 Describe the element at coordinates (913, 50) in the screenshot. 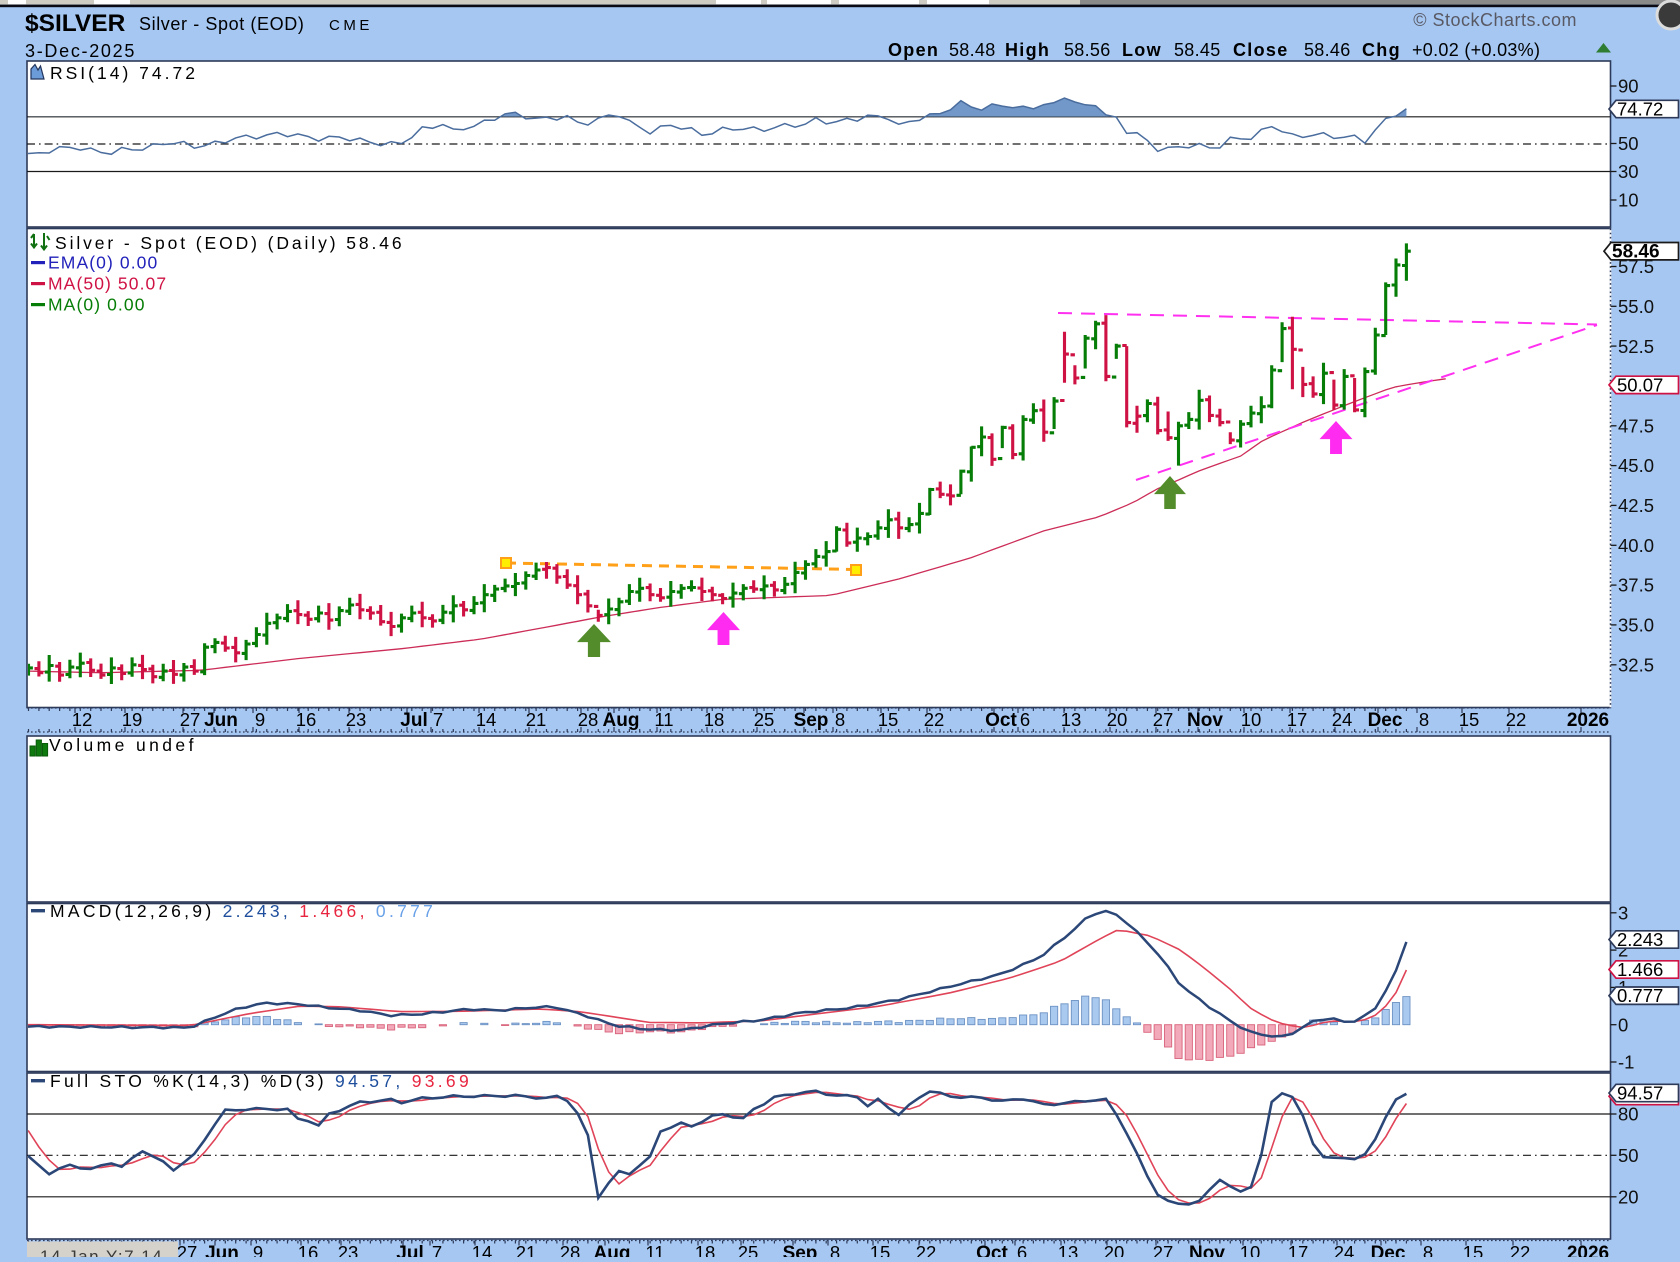

I see `svg-text: Open` at that location.